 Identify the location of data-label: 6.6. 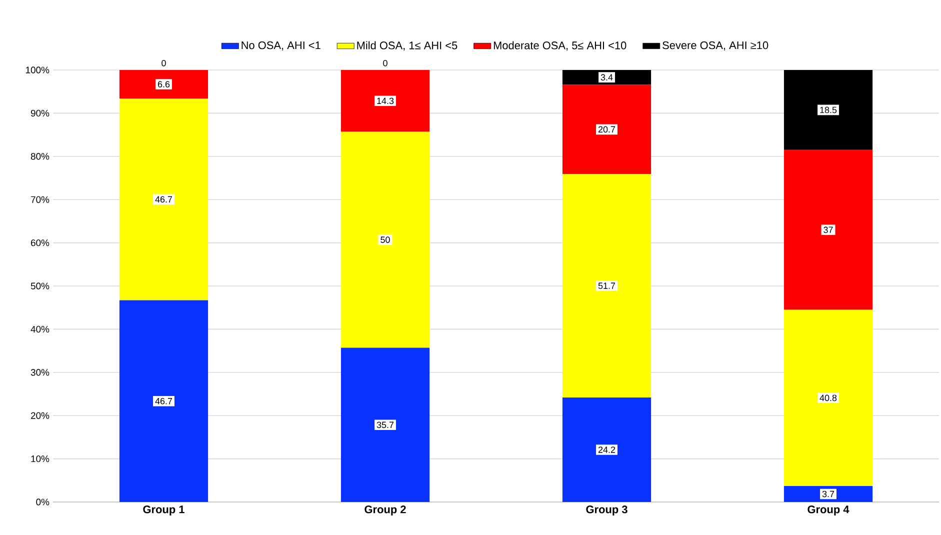
(164, 84).